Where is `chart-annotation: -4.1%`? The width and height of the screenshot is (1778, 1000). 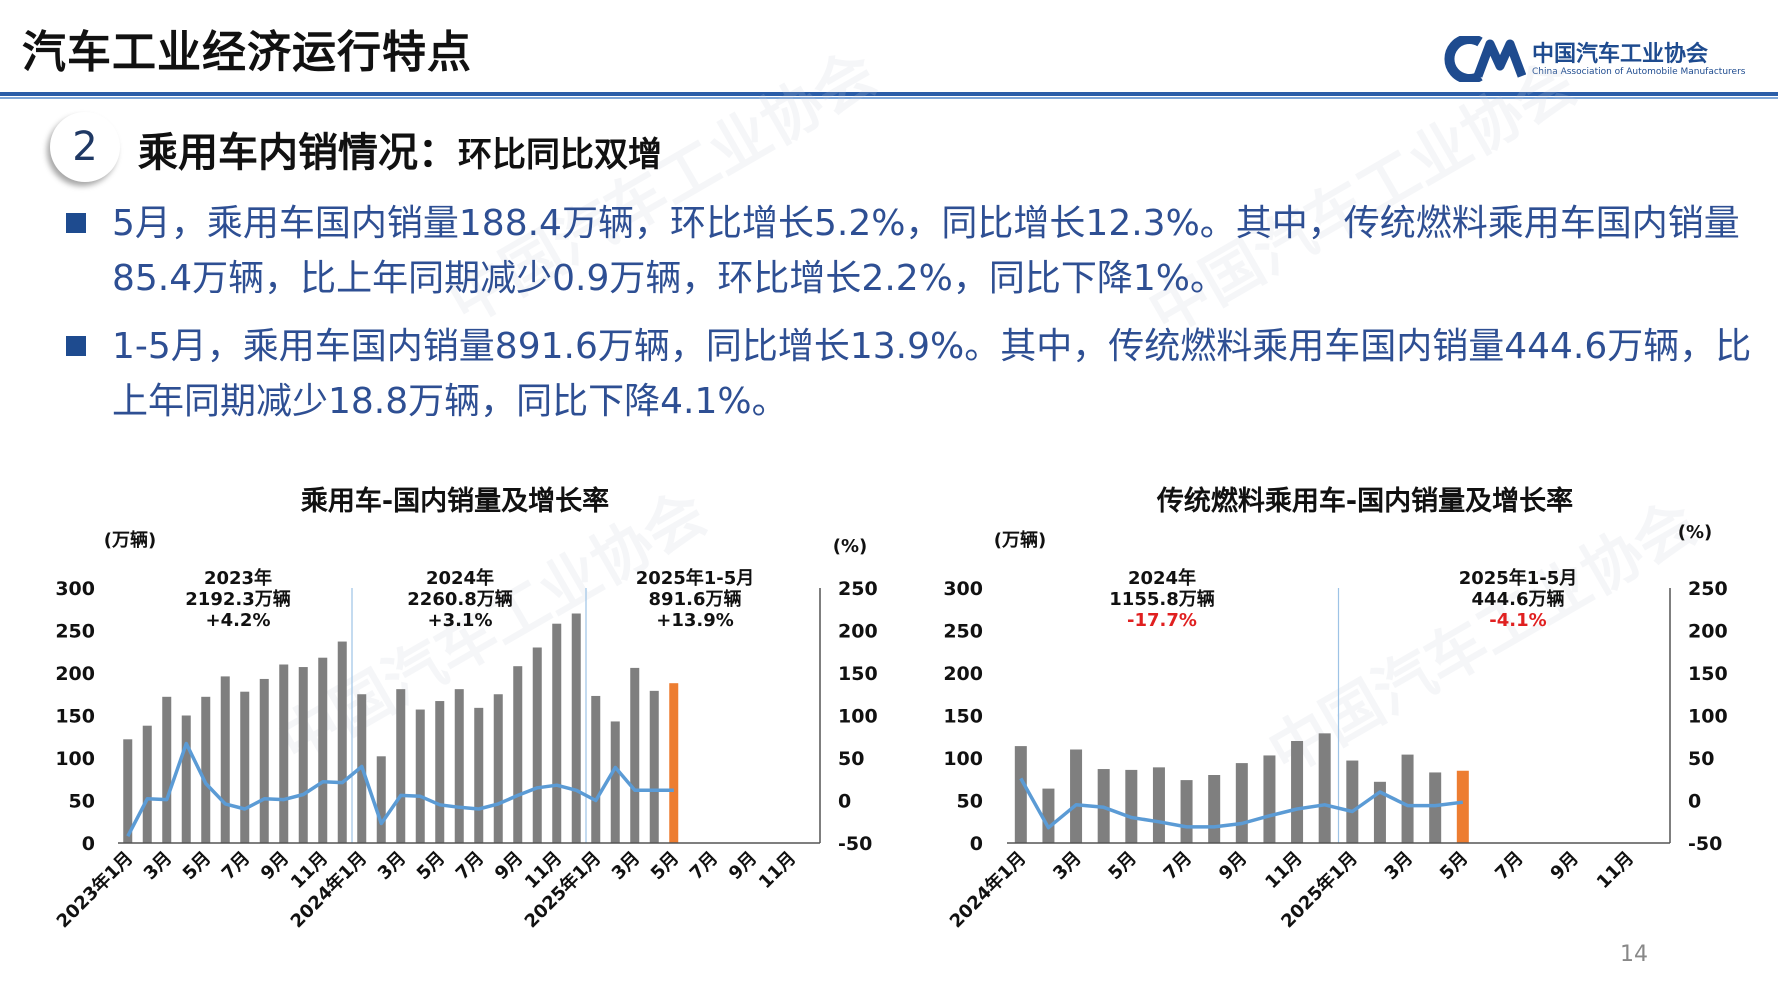
chart-annotation: -4.1% is located at coordinates (1517, 620).